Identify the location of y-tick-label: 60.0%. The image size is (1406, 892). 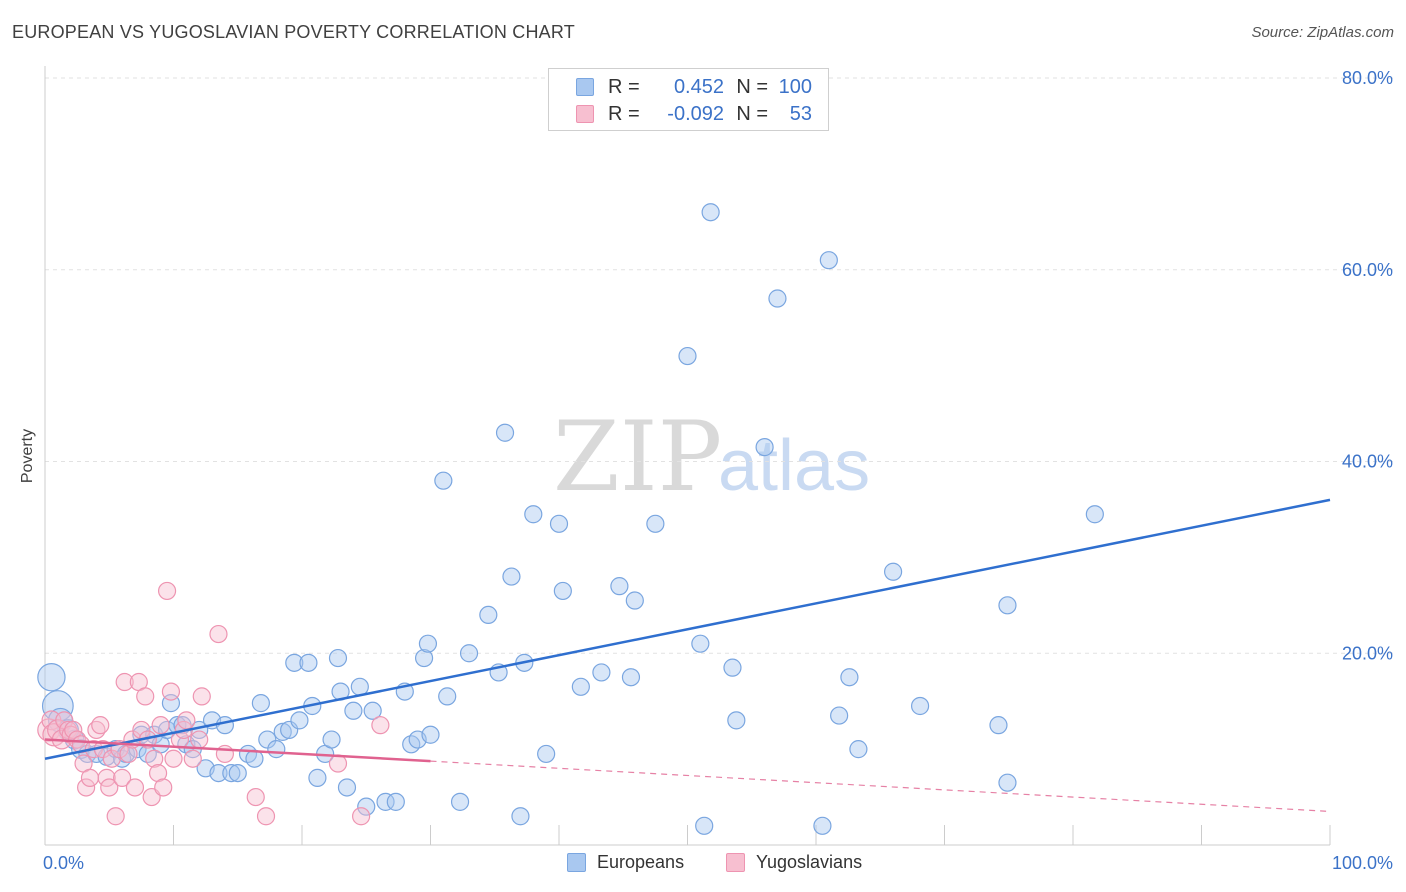
(1367, 270).